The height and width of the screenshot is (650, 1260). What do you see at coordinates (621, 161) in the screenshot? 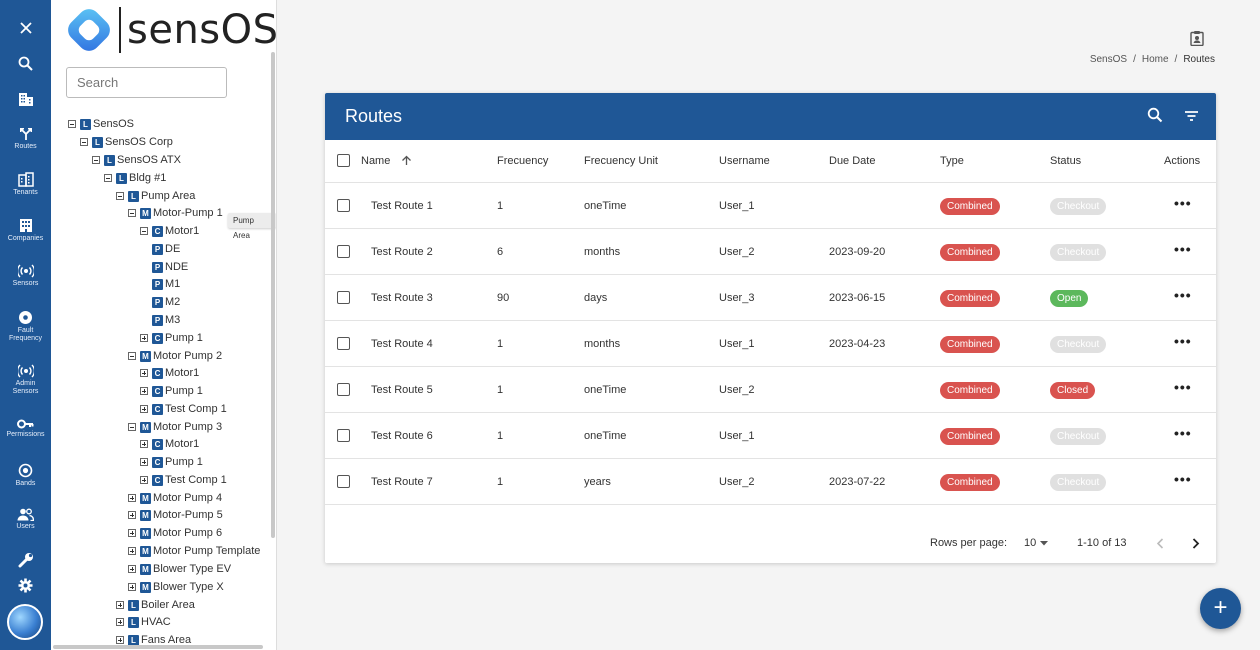
I see `column-header-frecuency-unit: Frecuency Unit` at bounding box center [621, 161].